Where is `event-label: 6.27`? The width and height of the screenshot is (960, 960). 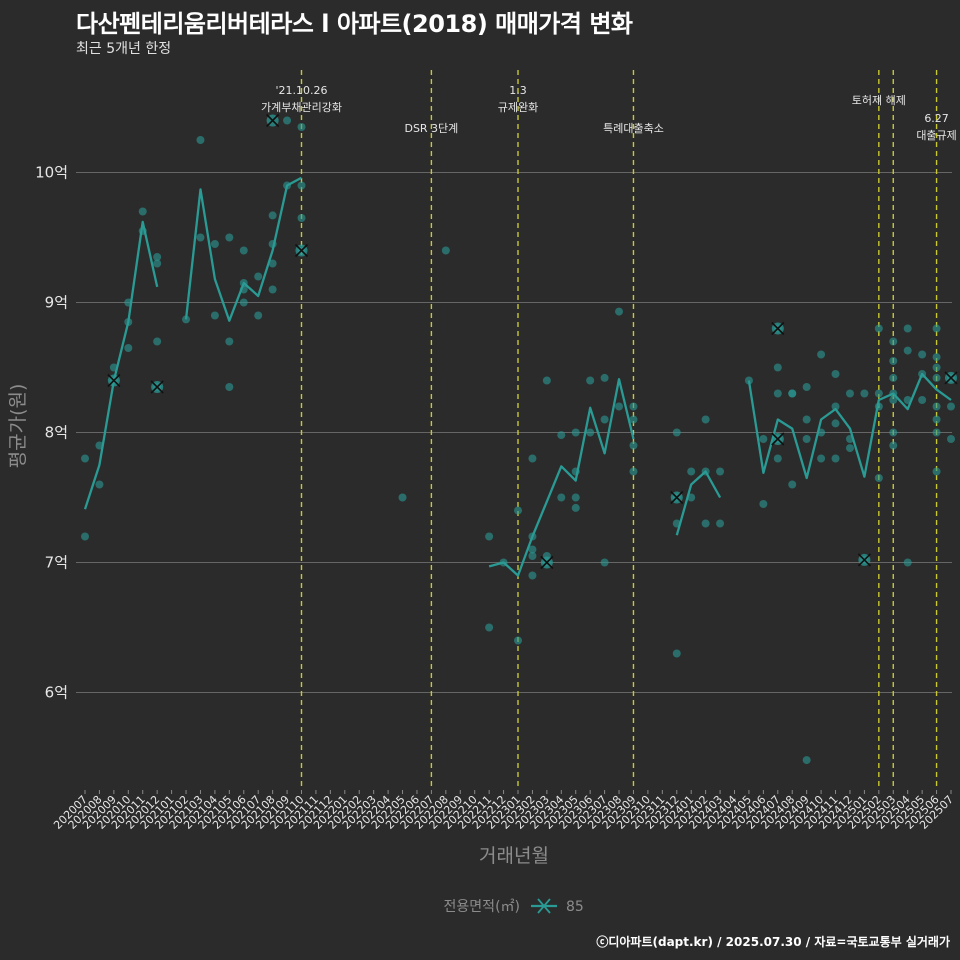 event-label: 6.27 is located at coordinates (936, 118).